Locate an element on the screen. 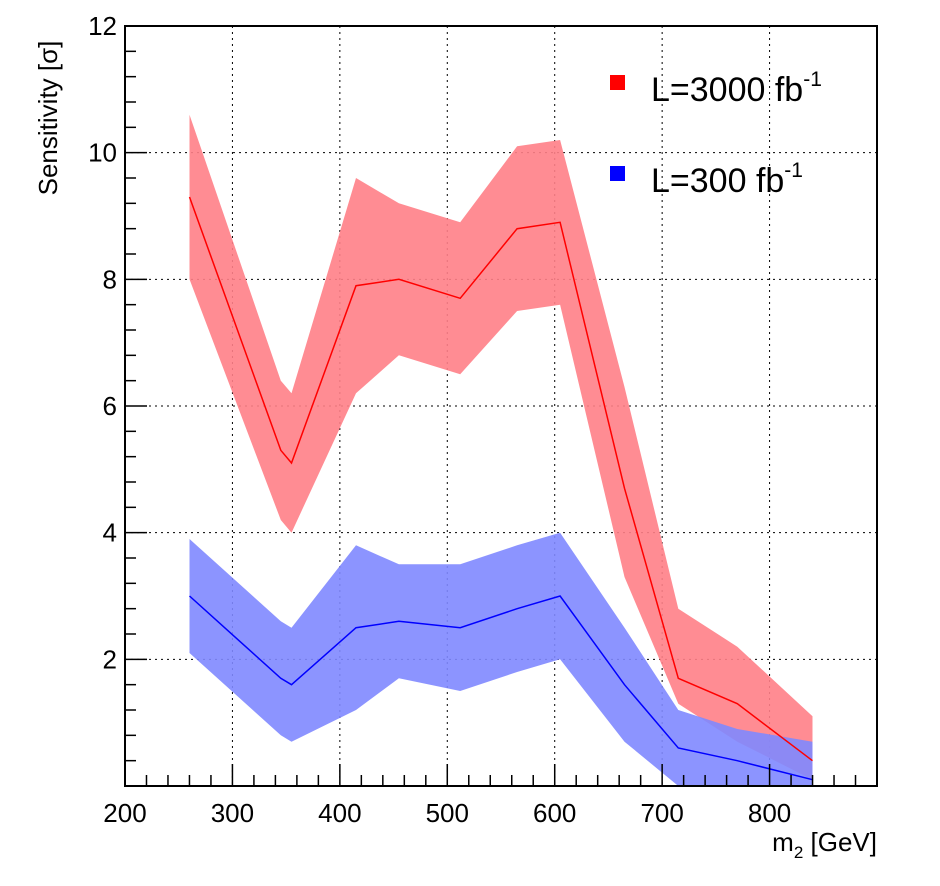 Image resolution: width=940 pixels, height=886 pixels. legend-label-3000-main: L=3000 fb is located at coordinates (727, 90).